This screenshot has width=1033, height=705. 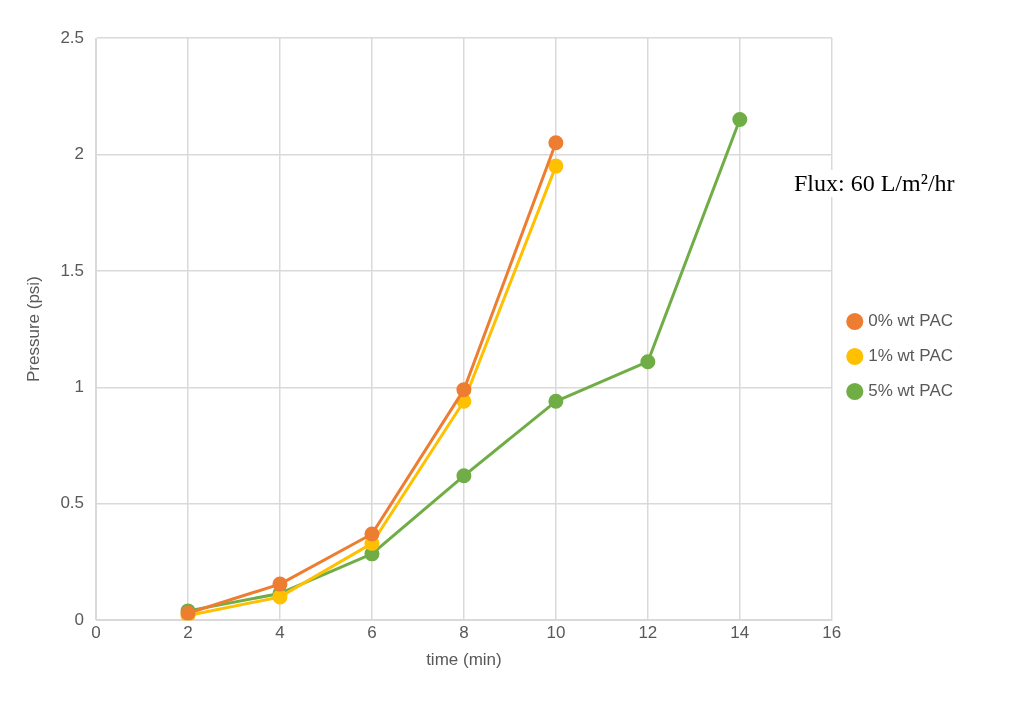 I want to click on x-axis-title: time (min), so click(x=464, y=660).